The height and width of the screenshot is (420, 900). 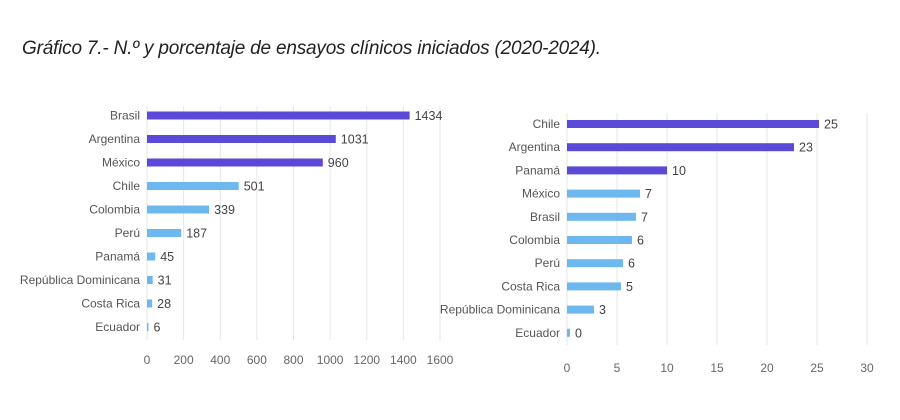 I want to click on count-value-label: 339, so click(x=224, y=210).